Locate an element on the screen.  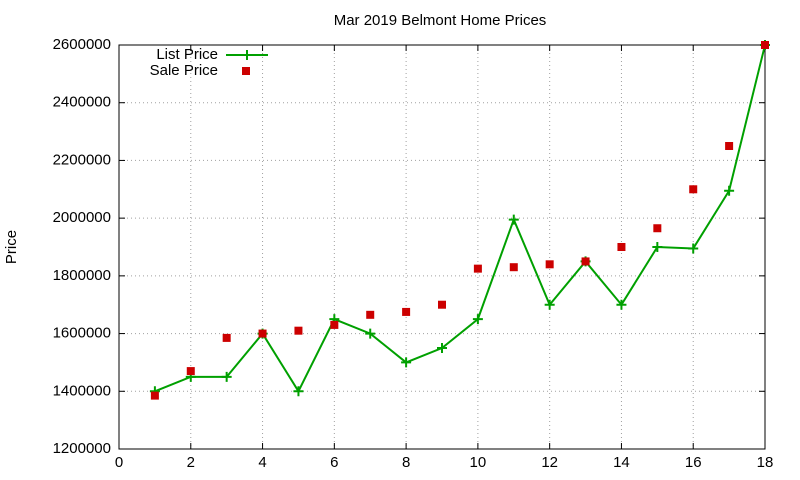
y-tick-label: 2400000 is located at coordinates (82, 102).